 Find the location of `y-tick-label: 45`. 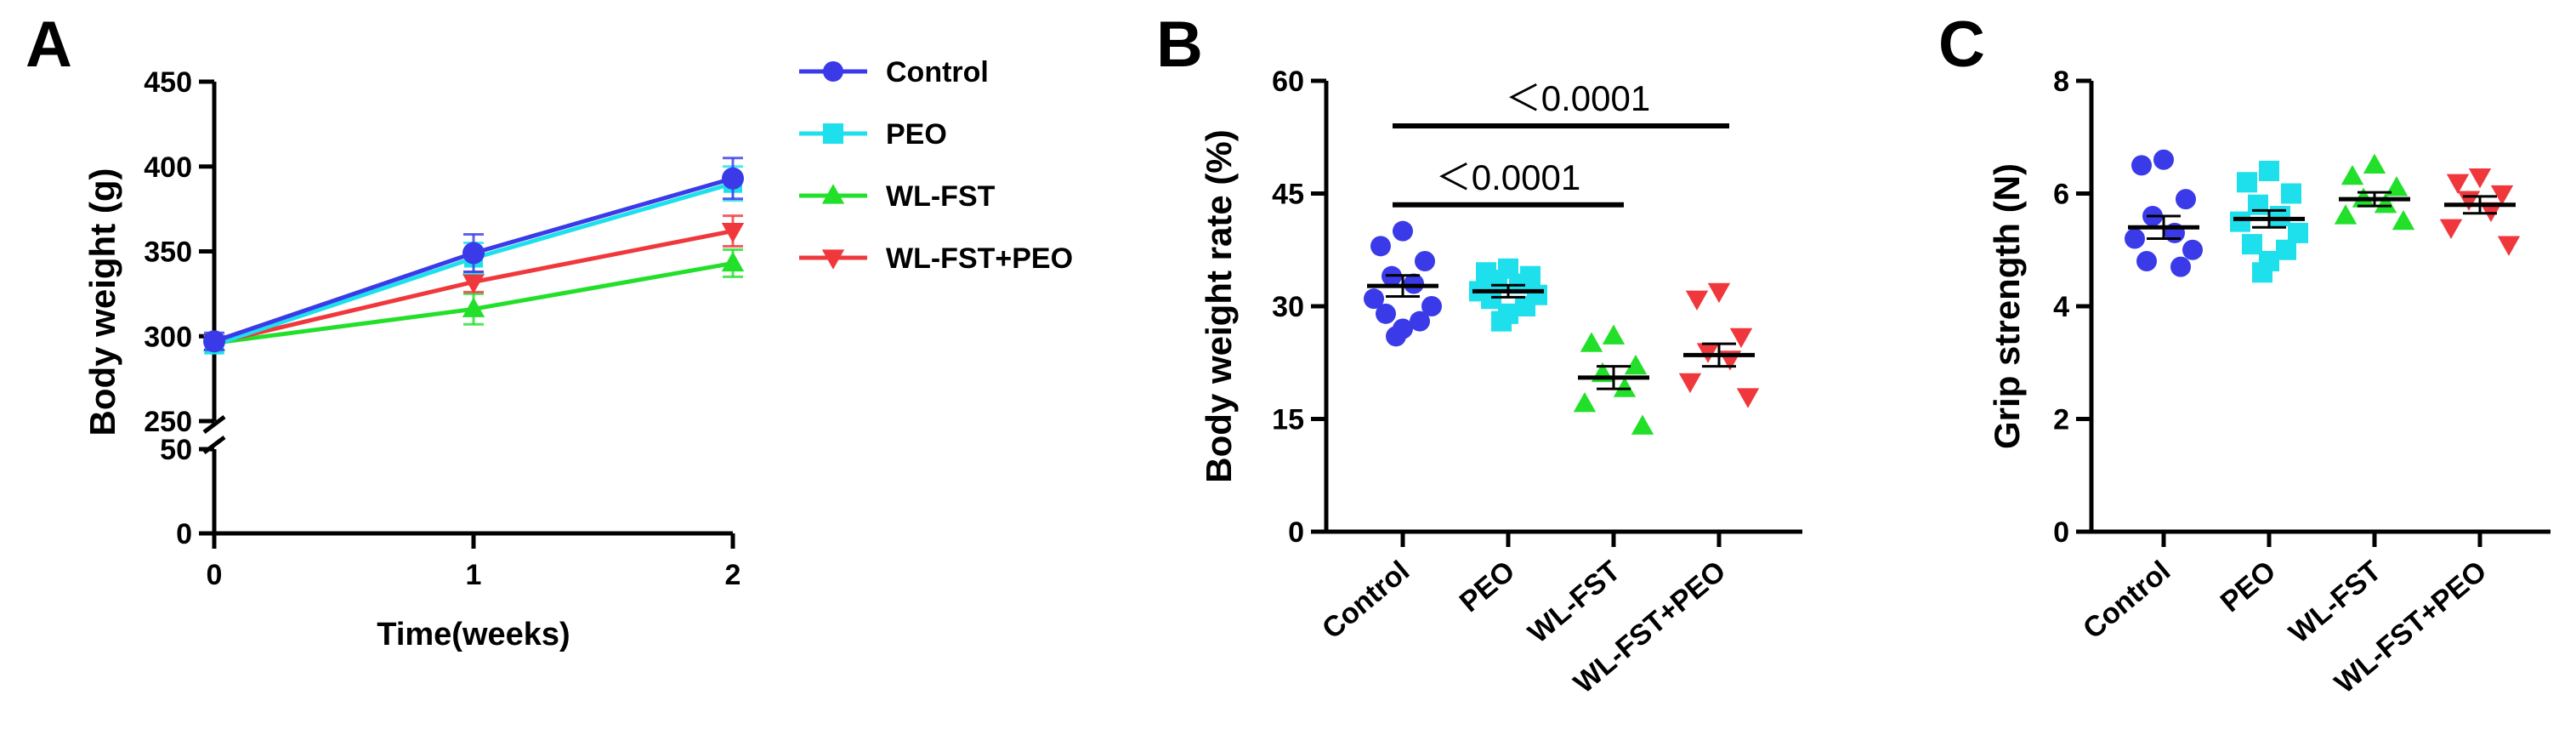

y-tick-label: 45 is located at coordinates (1288, 195).